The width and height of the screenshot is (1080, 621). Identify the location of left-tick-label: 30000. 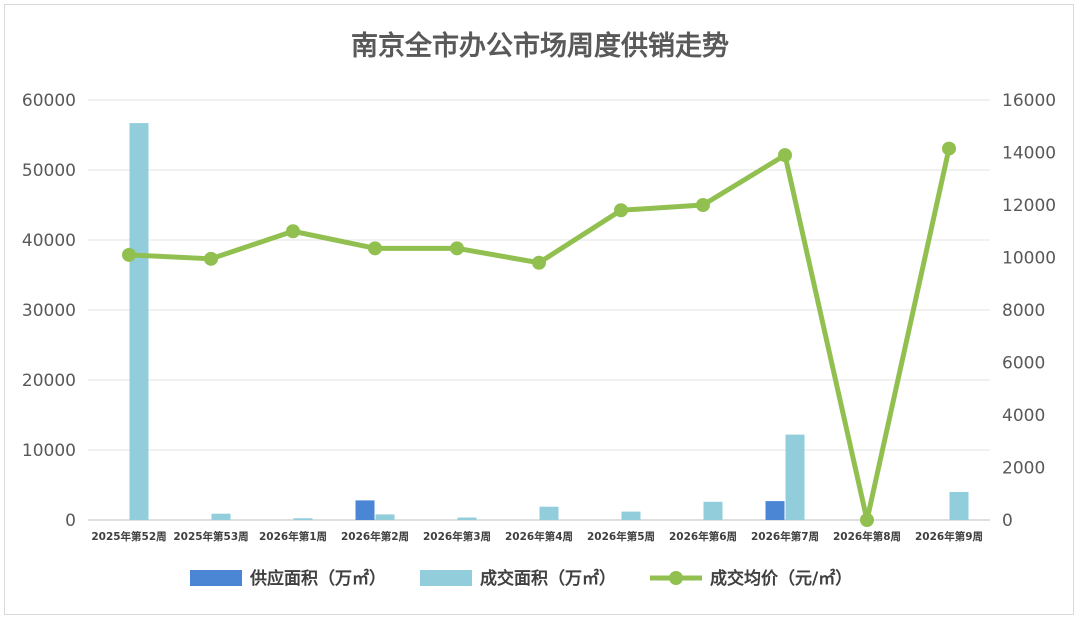
(49, 311).